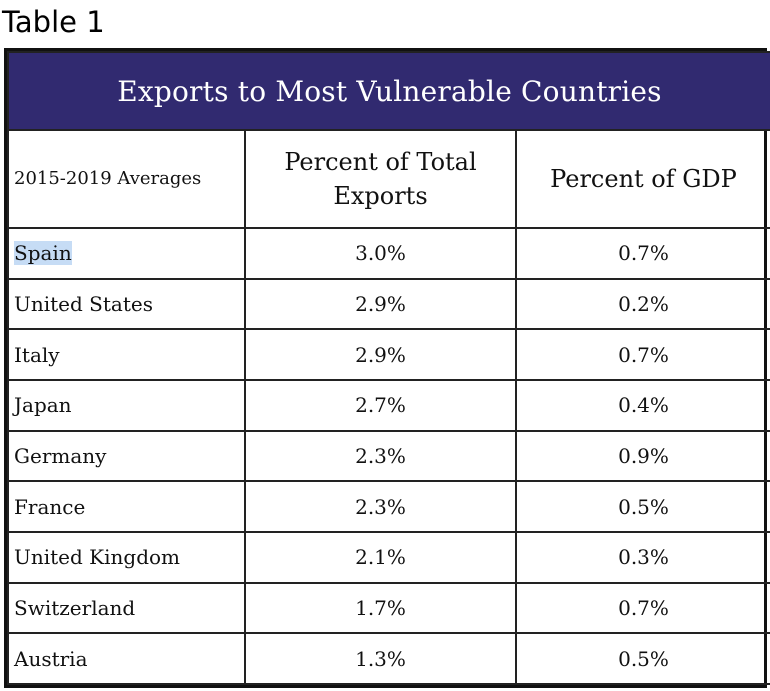 The image size is (770, 691). Describe the element at coordinates (642, 179) in the screenshot. I see `column-header-percent-gdp: Percent of GDP` at that location.